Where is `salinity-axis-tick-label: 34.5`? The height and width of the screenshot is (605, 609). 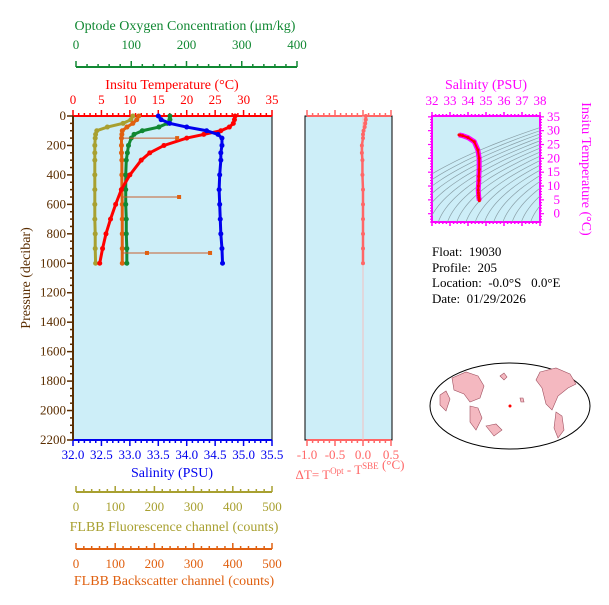
salinity-axis-tick-label: 34.5 is located at coordinates (215, 454).